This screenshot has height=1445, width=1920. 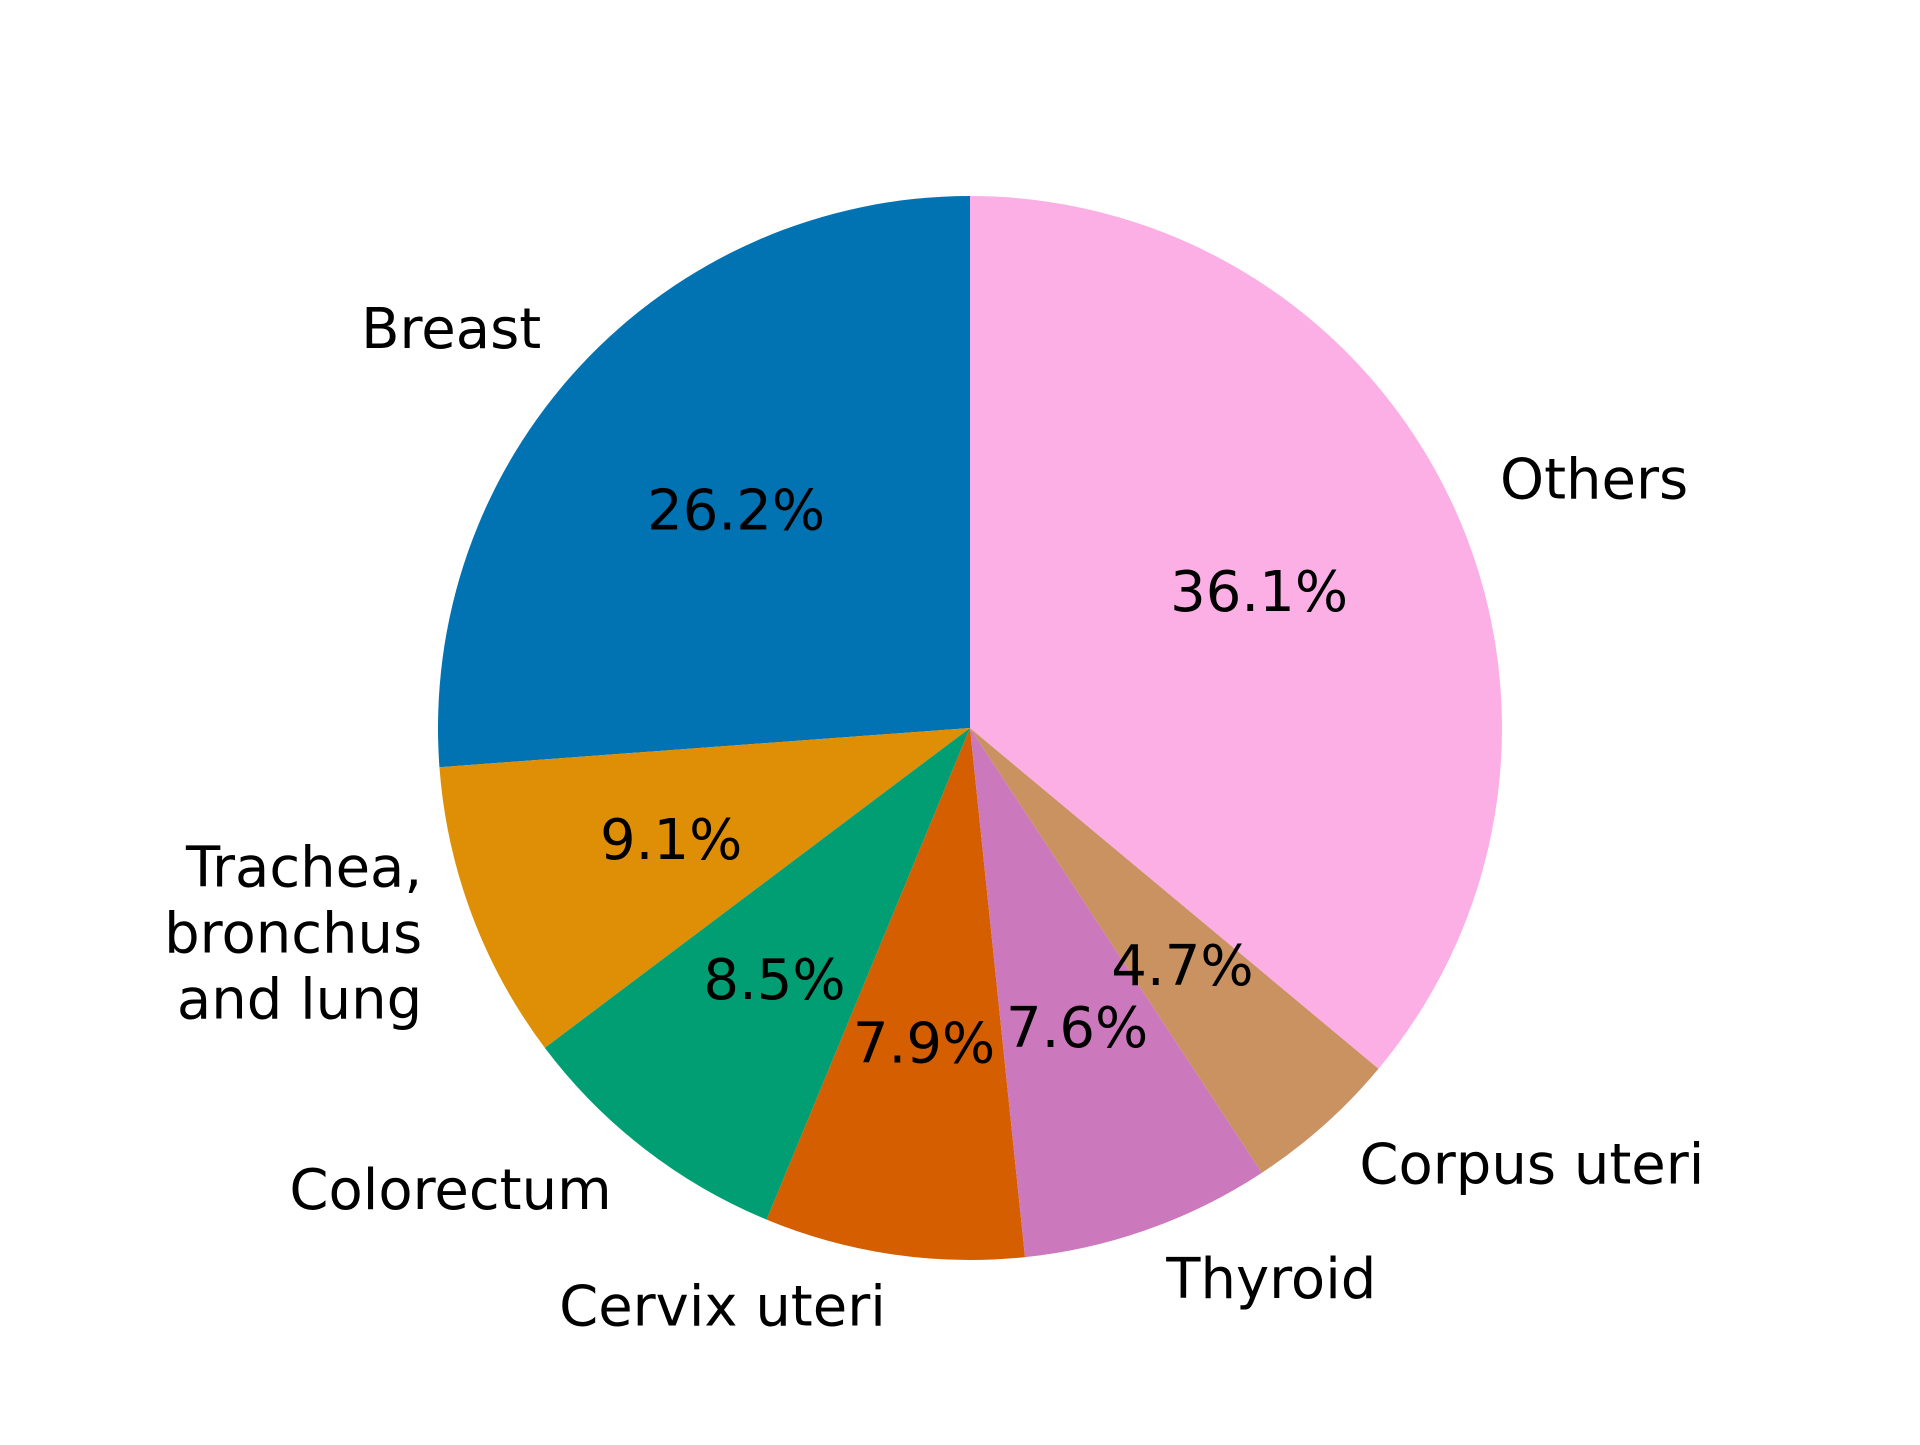 What do you see at coordinates (896, 994) in the screenshot?
I see `pie-slice-cervix-uteri` at bounding box center [896, 994].